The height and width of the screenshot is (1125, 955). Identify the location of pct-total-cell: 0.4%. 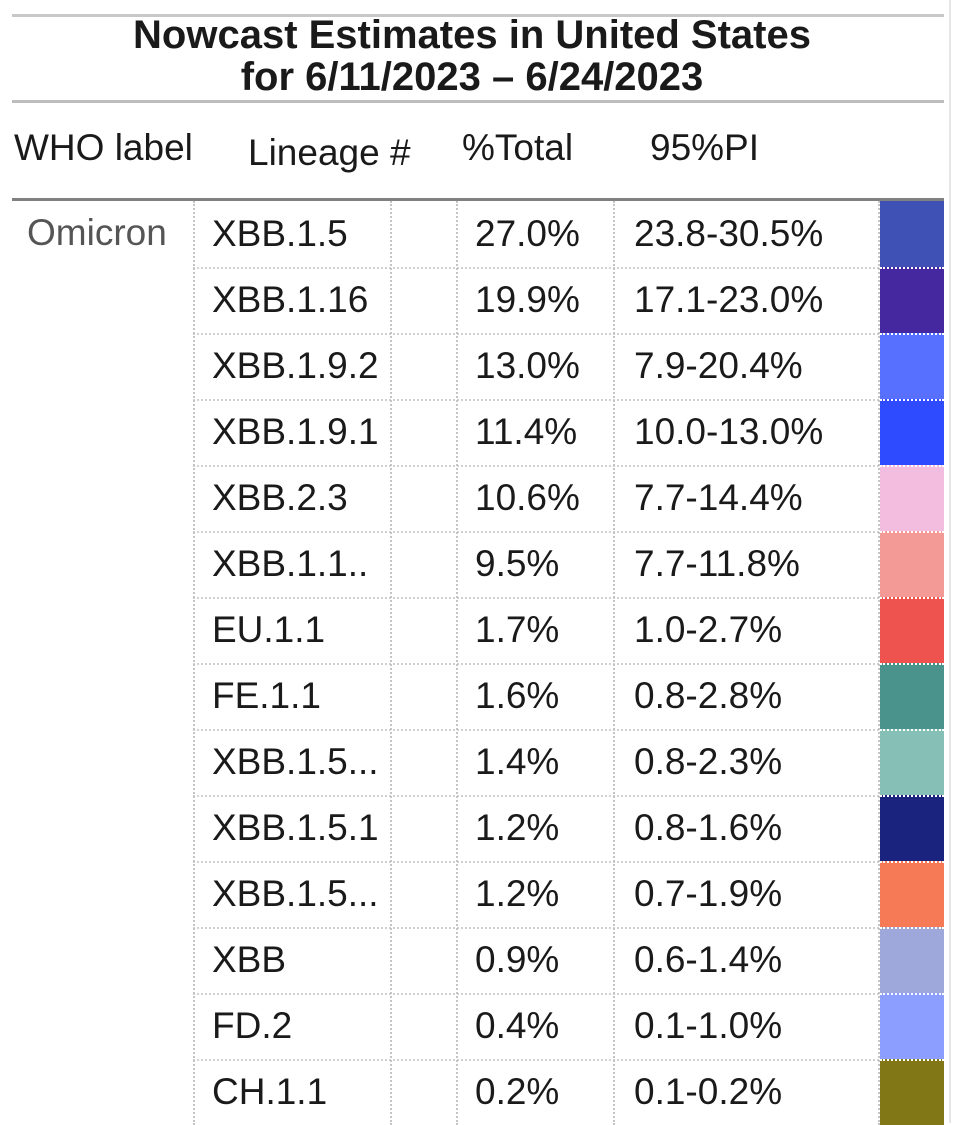
(517, 1025).